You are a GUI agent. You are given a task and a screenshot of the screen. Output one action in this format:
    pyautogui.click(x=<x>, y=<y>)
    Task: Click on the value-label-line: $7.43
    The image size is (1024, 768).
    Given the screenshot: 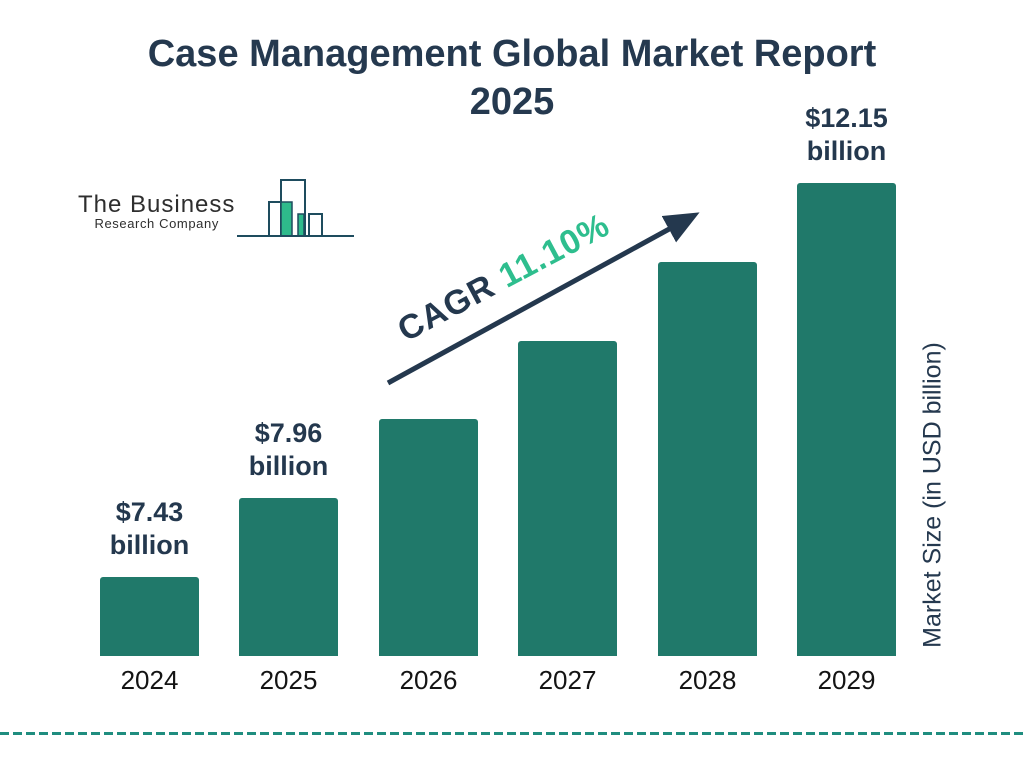 What is the action you would take?
    pyautogui.click(x=149, y=512)
    